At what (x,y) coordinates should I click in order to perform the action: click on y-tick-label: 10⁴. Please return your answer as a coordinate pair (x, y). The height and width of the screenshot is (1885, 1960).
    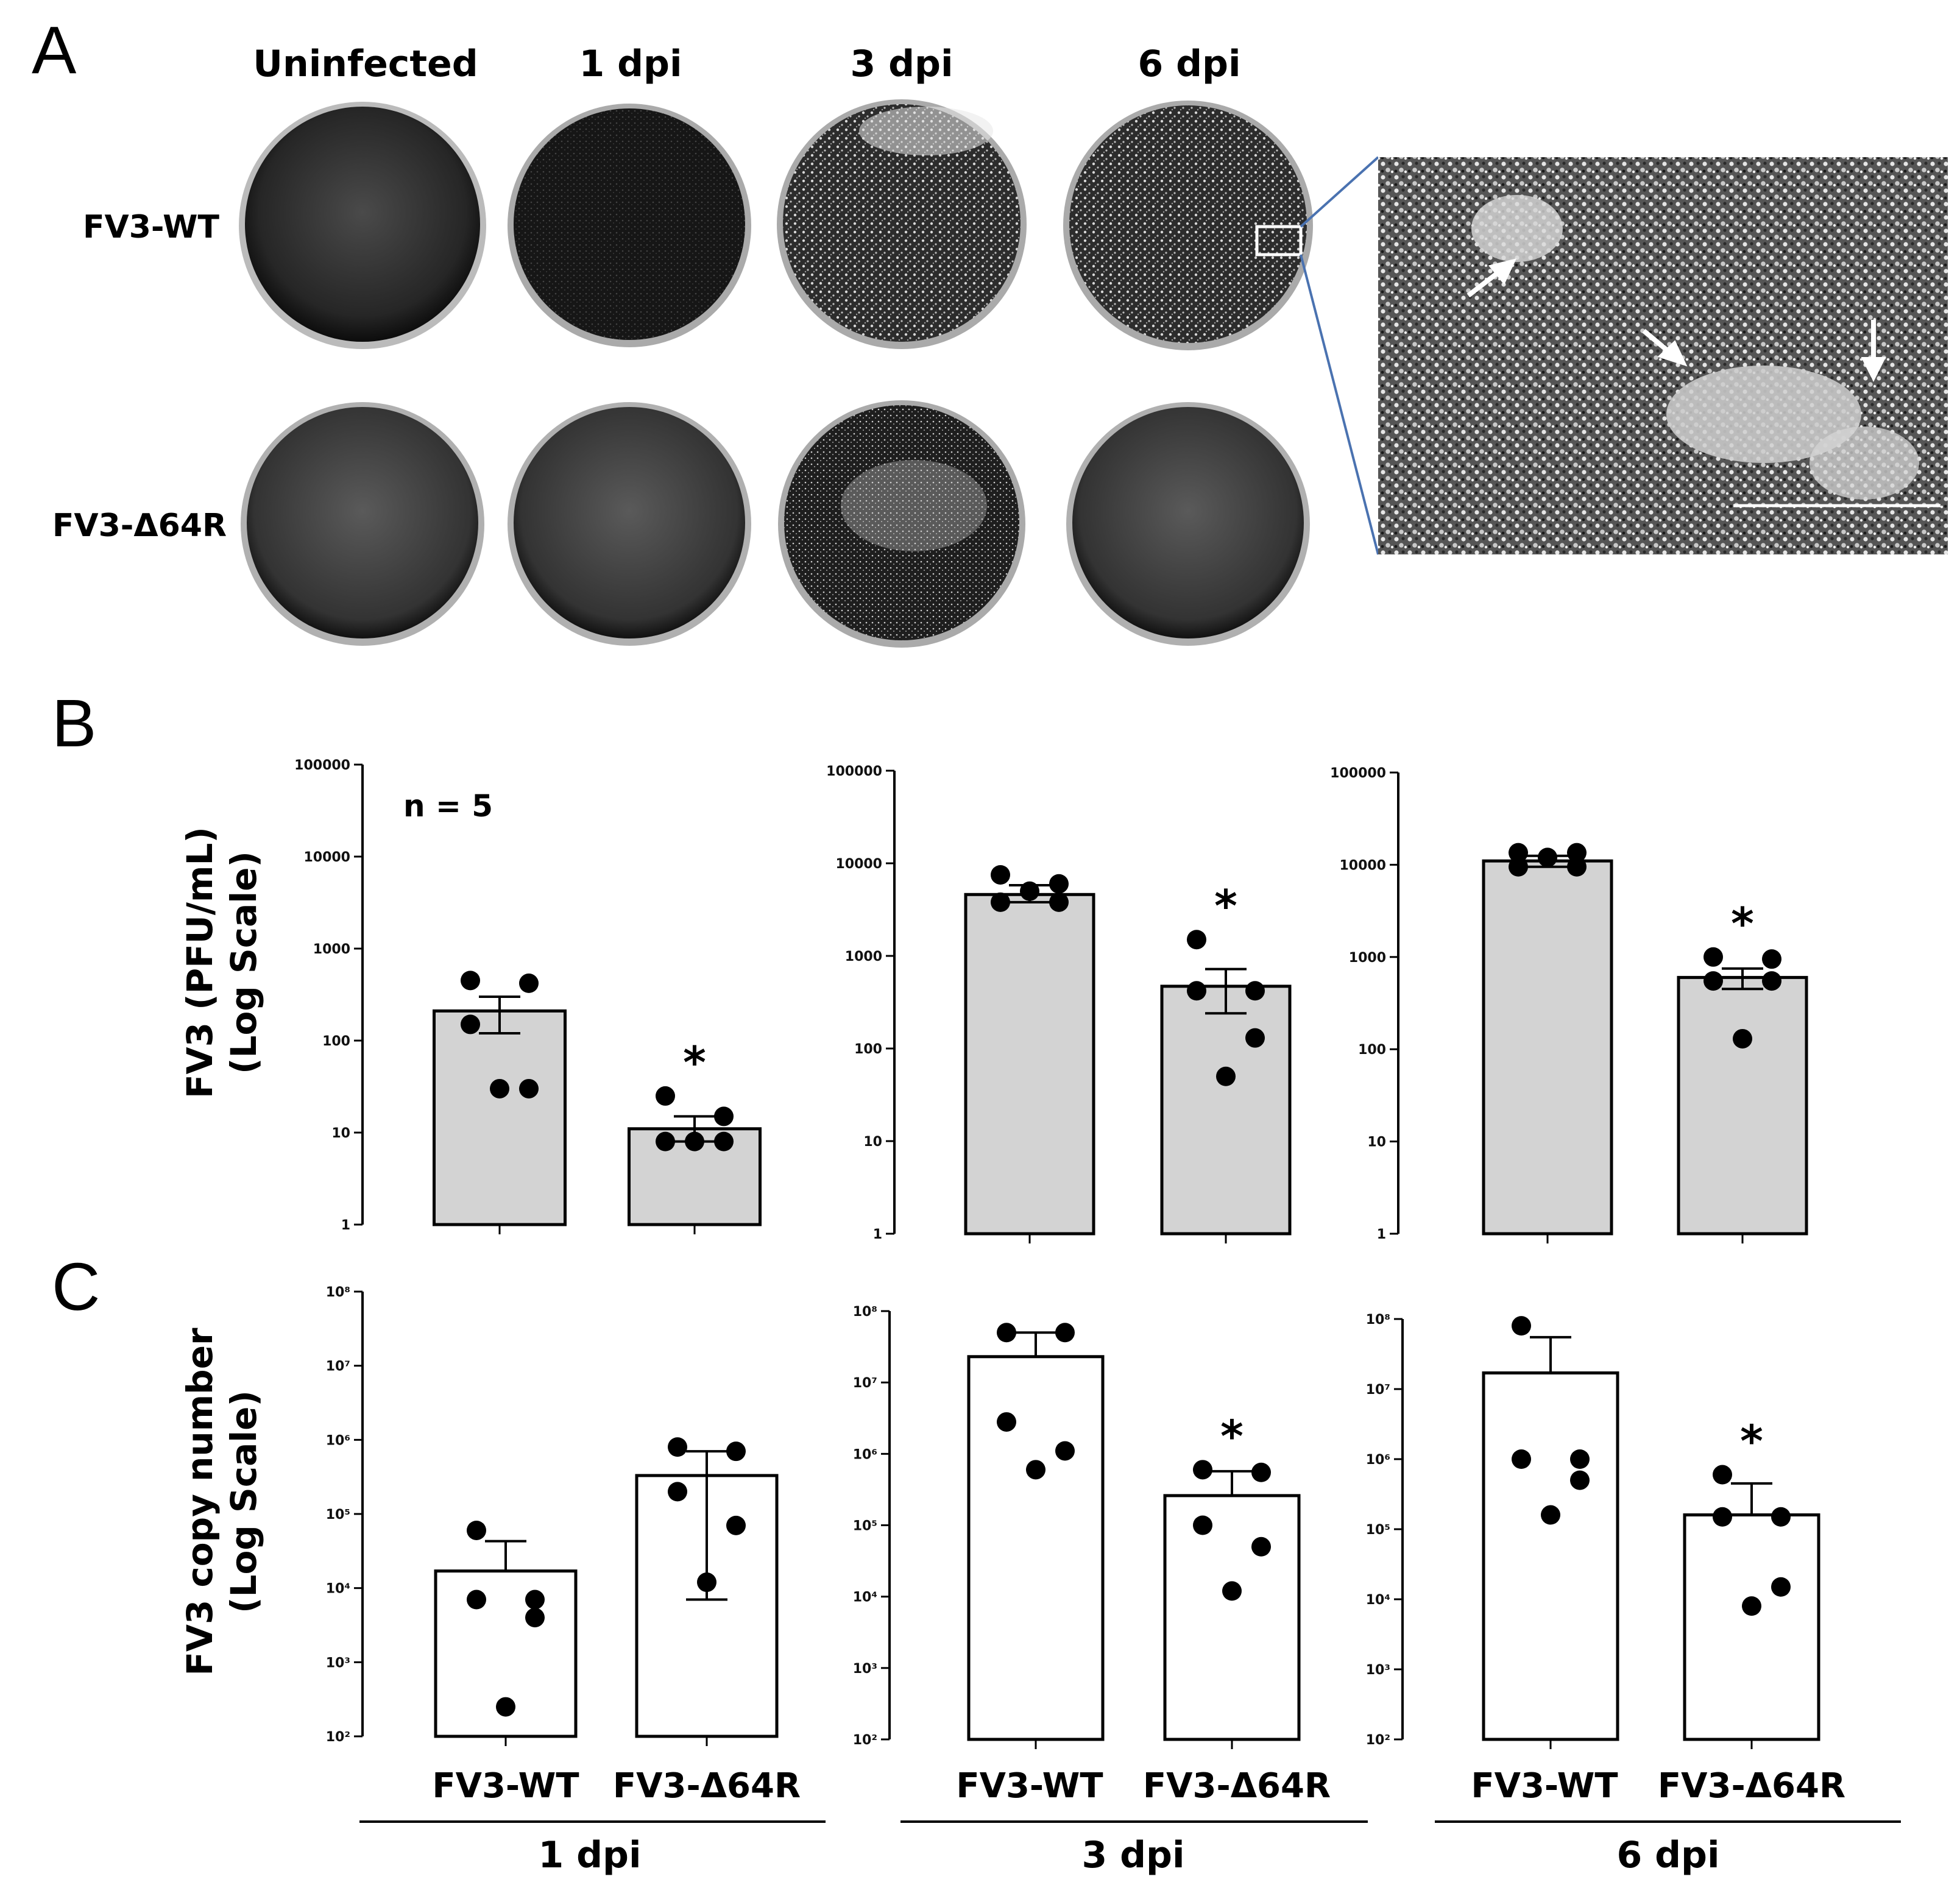
    Looking at the image, I should click on (338, 1589).